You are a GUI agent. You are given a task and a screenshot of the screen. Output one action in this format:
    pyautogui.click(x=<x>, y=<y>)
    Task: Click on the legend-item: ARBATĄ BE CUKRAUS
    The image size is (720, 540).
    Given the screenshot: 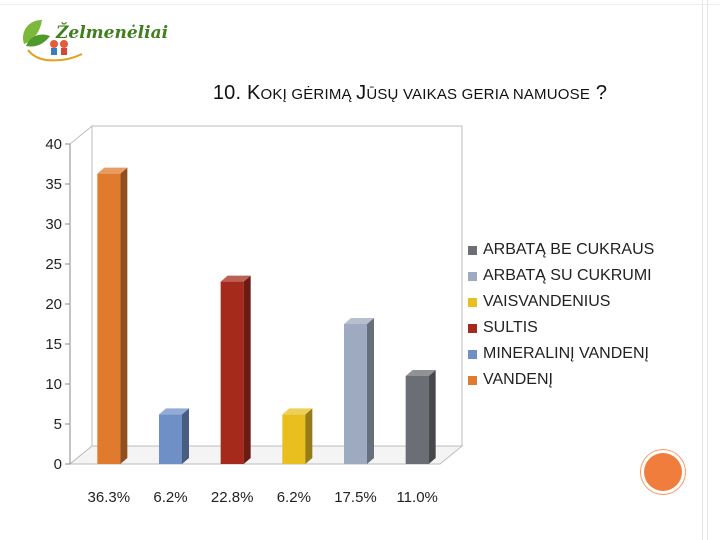 What is the action you would take?
    pyautogui.click(x=561, y=250)
    